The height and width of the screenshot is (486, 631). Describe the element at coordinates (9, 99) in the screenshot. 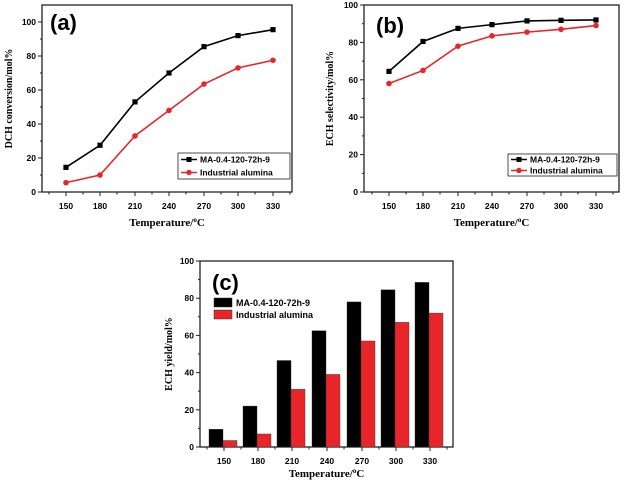

I see `y-axis-label: DCH conversion/mol%` at that location.